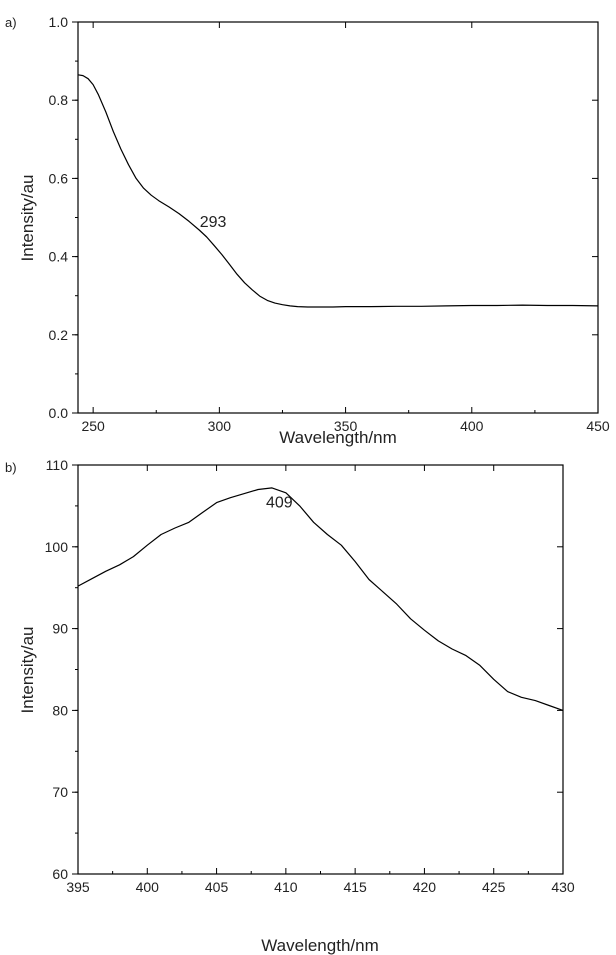 The height and width of the screenshot is (955, 616). I want to click on panel-a-x-tick-label: 350, so click(346, 426).